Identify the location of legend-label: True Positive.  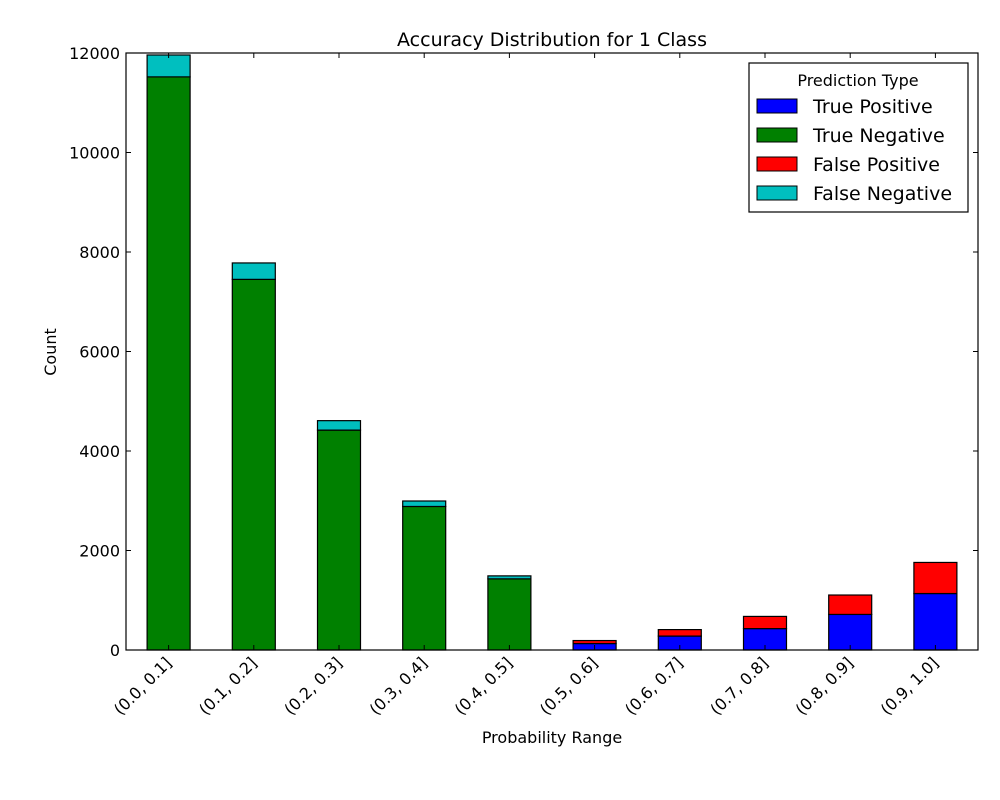
(872, 107).